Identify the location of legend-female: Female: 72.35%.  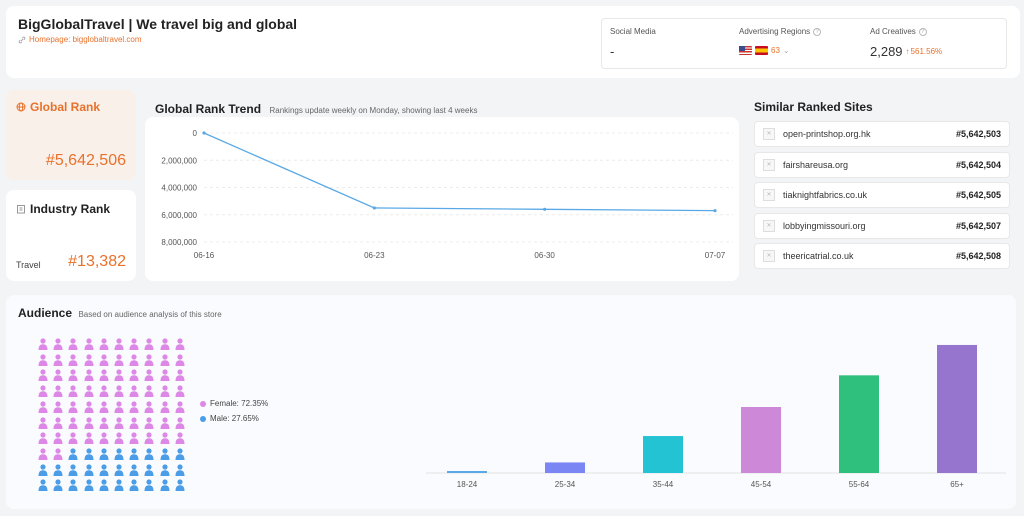
(234, 403).